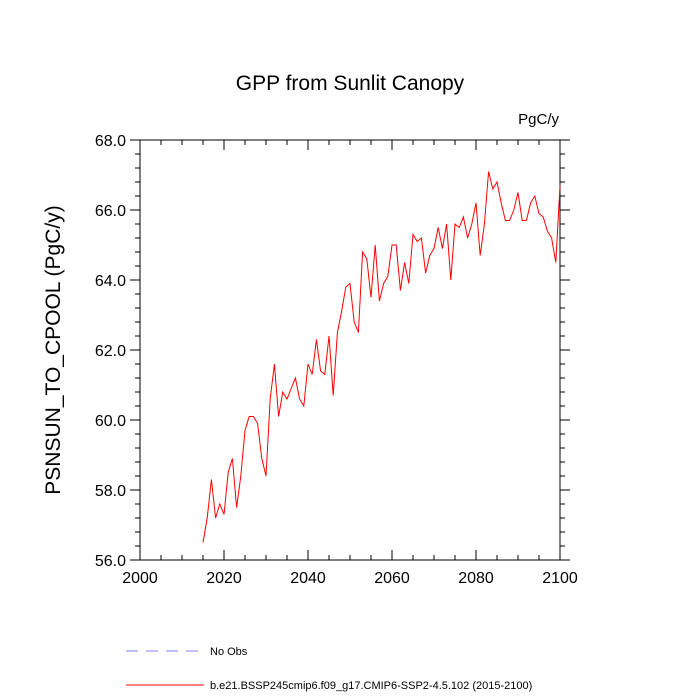 This screenshot has width=700, height=700. Describe the element at coordinates (110, 351) in the screenshot. I see `y-tick-label: 62.0` at that location.